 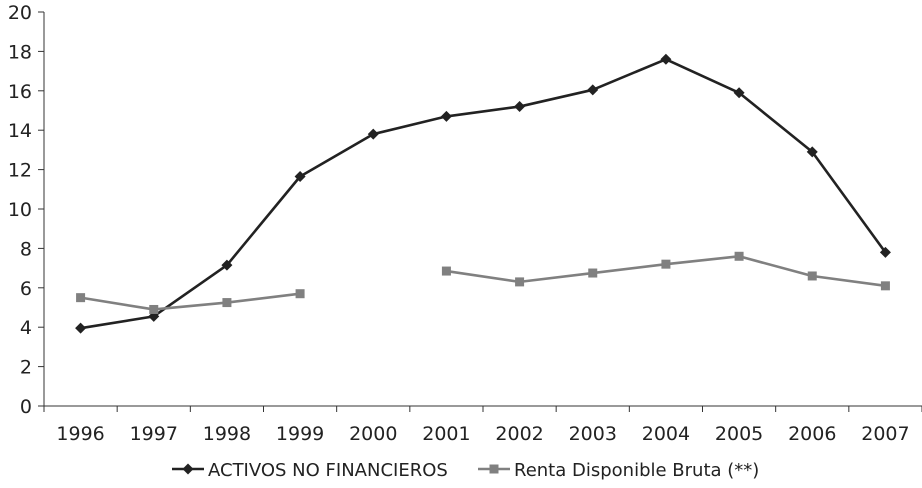 What do you see at coordinates (26, 249) in the screenshot?
I see `y-tick-label: 8` at bounding box center [26, 249].